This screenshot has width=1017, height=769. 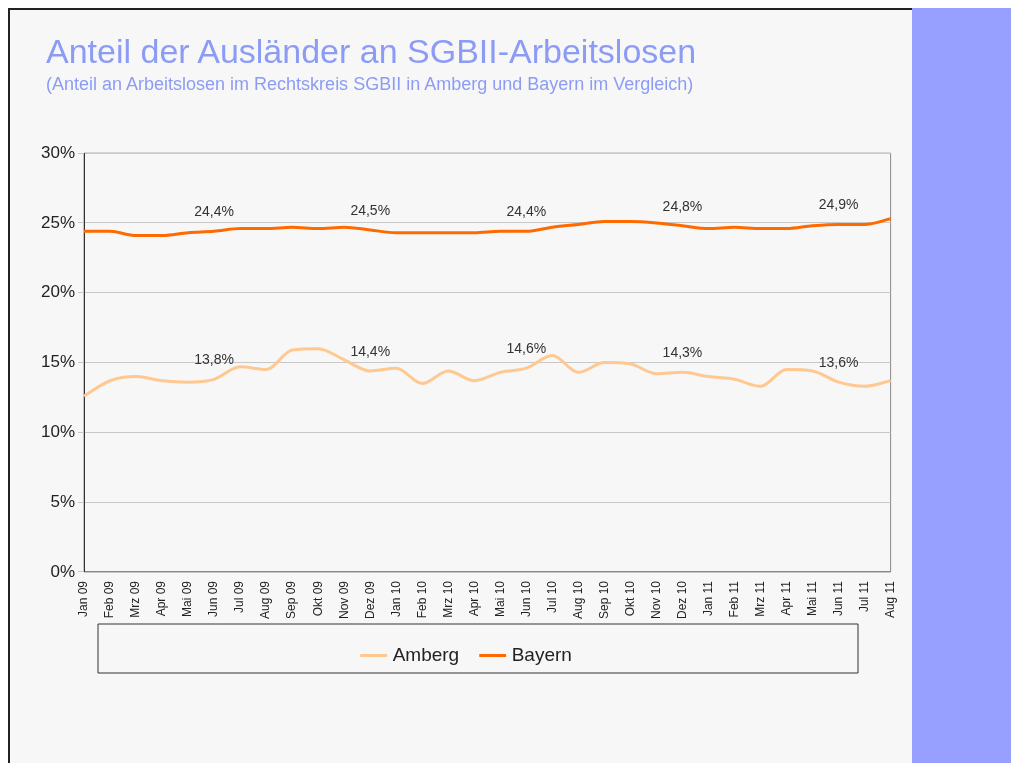 What do you see at coordinates (343, 599) in the screenshot?
I see `x-tick-label: Nov 09` at bounding box center [343, 599].